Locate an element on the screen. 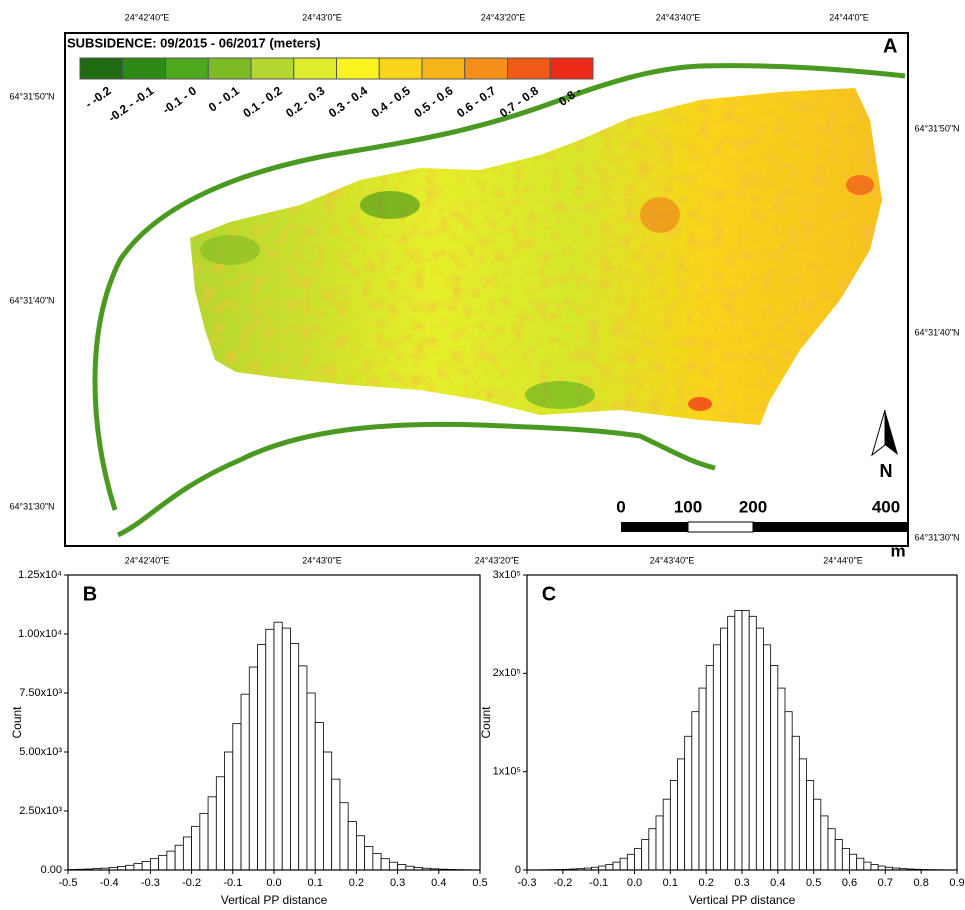 This screenshot has width=965, height=910. x-tick-label: 0.5 is located at coordinates (813, 883).